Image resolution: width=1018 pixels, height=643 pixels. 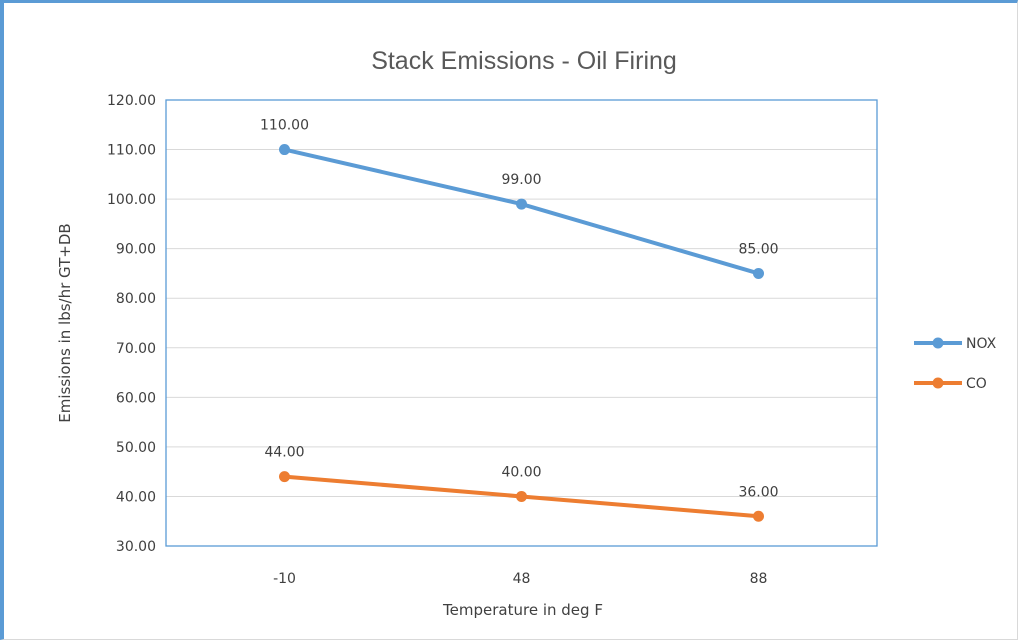 I want to click on y-axis-label: Emissions in lbs/hr GT+DB, so click(x=65, y=322).